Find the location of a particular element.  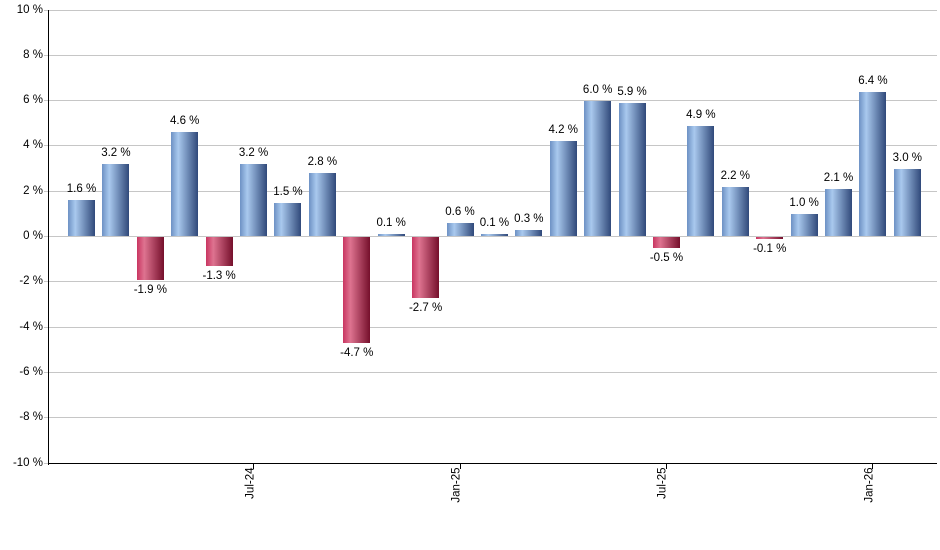

bar-value-label: 1.6 % is located at coordinates (81, 189).